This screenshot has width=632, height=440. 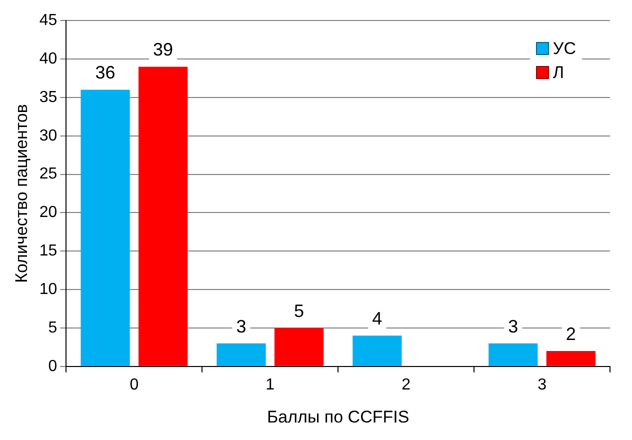 What do you see at coordinates (48, 289) in the screenshot?
I see `y-tick-label: 10` at bounding box center [48, 289].